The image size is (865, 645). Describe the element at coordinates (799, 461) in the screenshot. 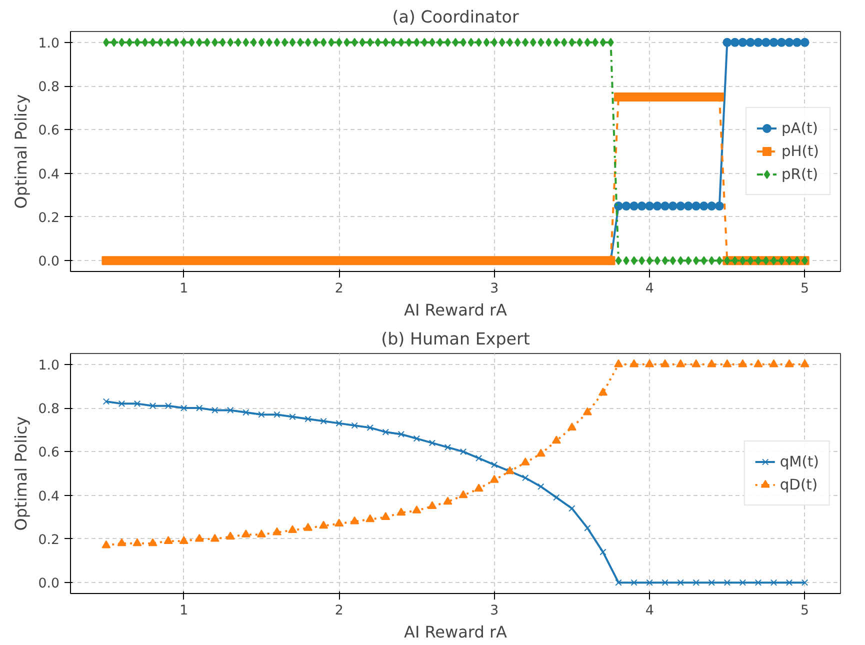

I see `legend-label: qM(t)` at that location.